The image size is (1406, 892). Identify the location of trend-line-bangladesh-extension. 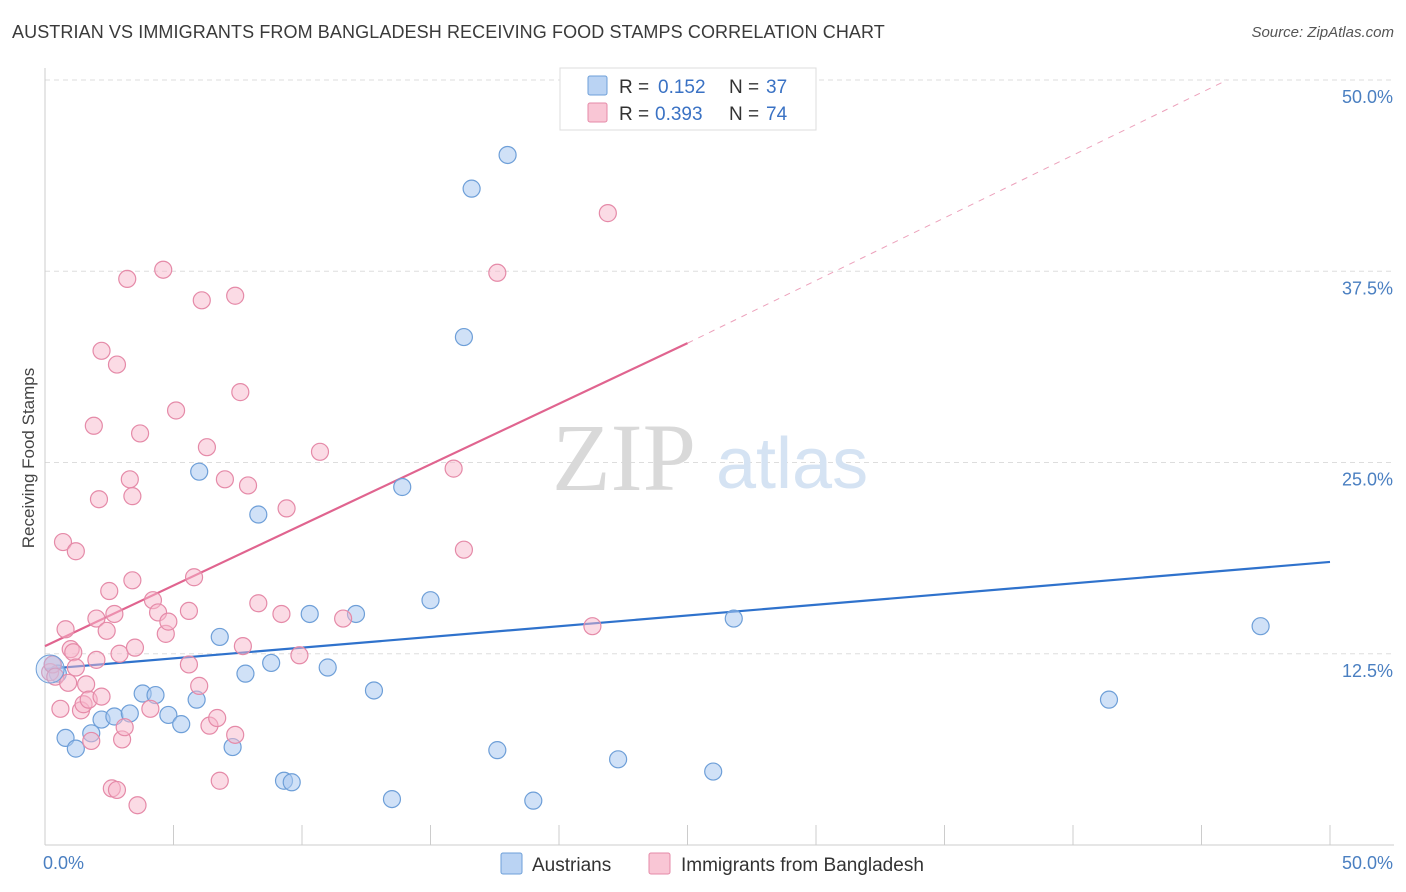
(957, 211).